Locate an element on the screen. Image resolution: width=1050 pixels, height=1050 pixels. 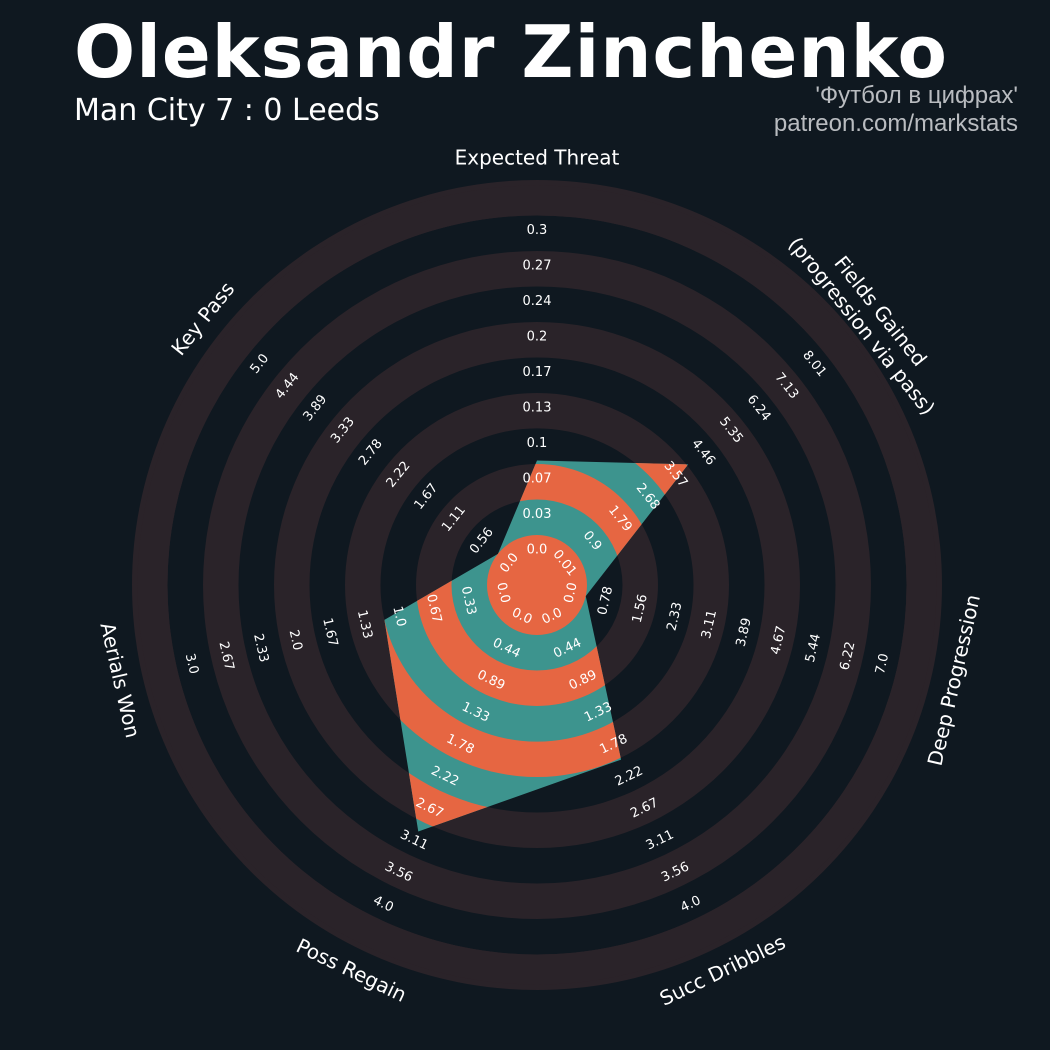
axis-tick-label: 7.0 is located at coordinates (882, 664).